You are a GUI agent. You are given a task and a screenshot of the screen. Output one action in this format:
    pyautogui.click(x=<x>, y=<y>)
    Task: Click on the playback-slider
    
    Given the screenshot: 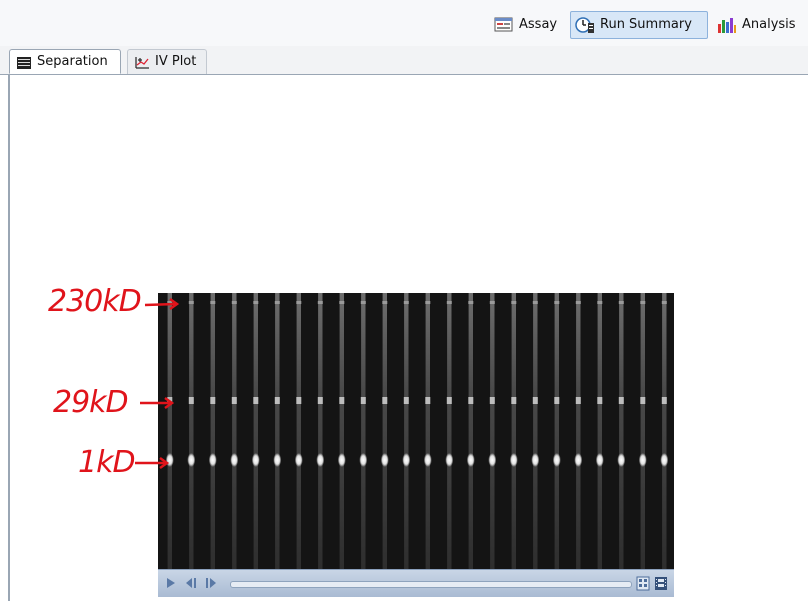 What is the action you would take?
    pyautogui.click(x=431, y=584)
    